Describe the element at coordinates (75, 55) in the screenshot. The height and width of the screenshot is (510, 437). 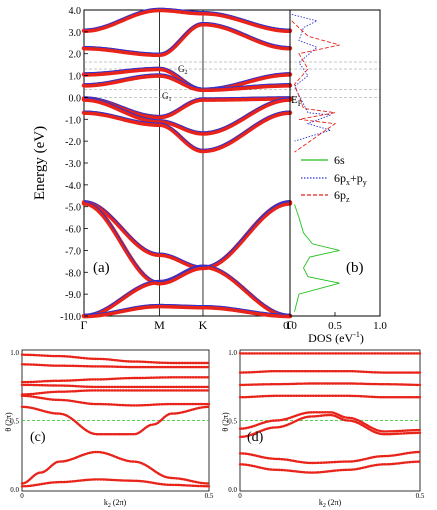
I see `energy-tick-label: 2.0` at that location.